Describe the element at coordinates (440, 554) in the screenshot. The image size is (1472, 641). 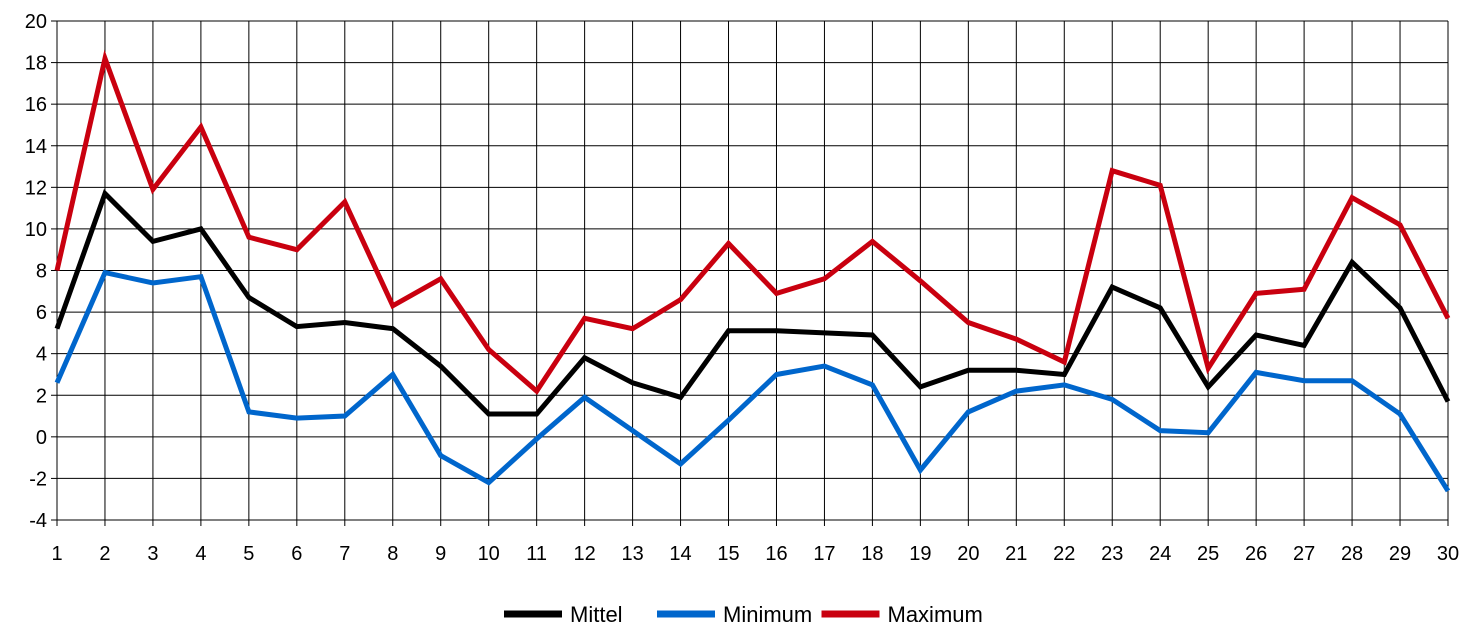
I see `x-tick-label: 9` at that location.